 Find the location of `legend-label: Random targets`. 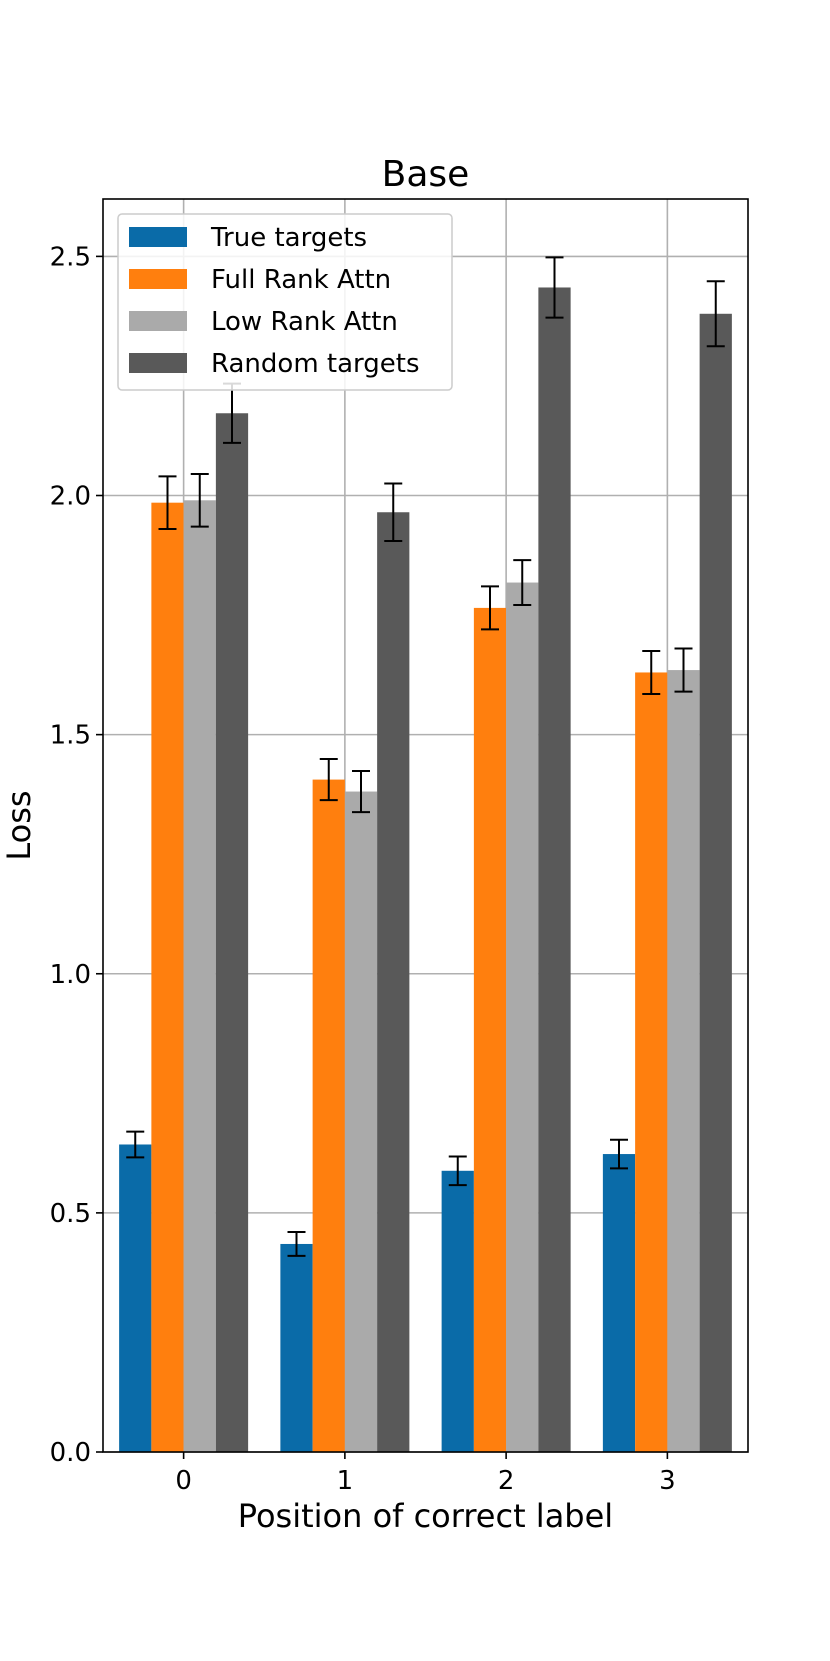

legend-label: Random targets is located at coordinates (315, 364).